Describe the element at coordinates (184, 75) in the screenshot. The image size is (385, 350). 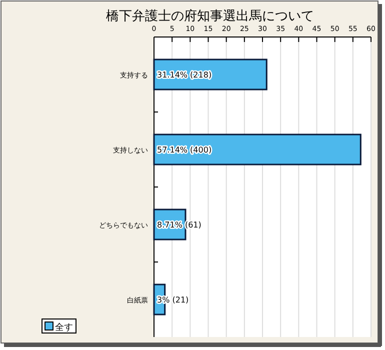
I see `data-label: 31.14% (218)` at that location.